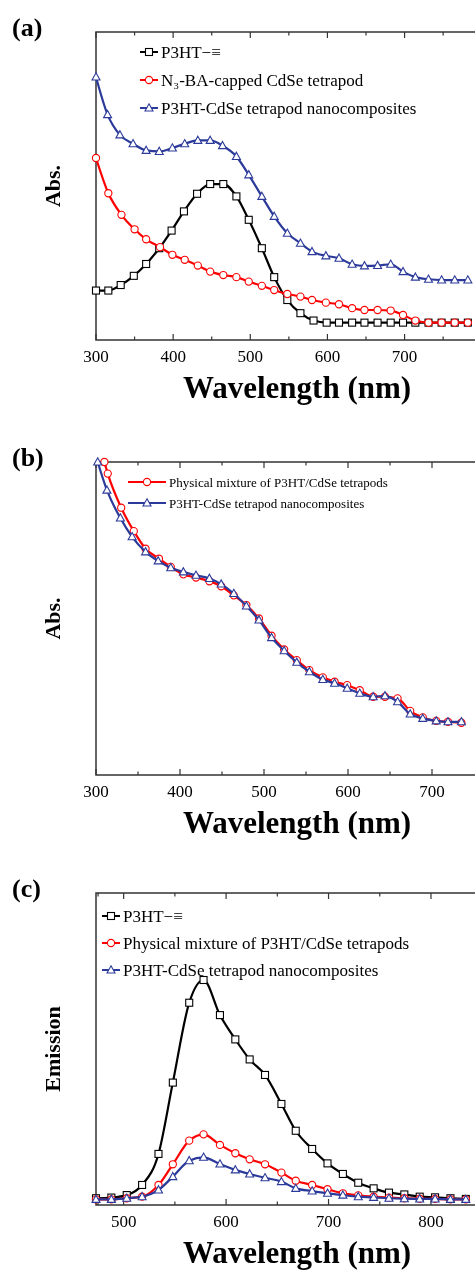  What do you see at coordinates (52, 1049) in the screenshot?
I see `y-axis-title: Emission` at bounding box center [52, 1049].